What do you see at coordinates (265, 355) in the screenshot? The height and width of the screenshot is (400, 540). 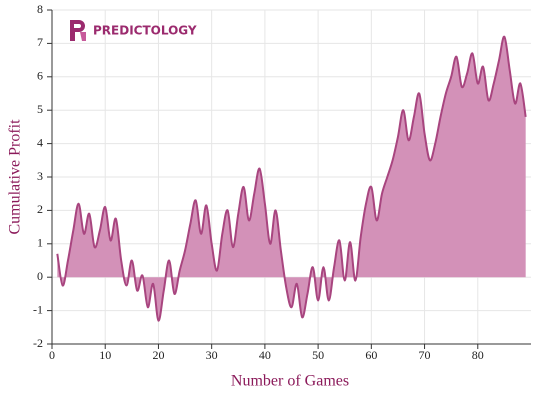 I see `x-tick-label: 40` at bounding box center [265, 355].